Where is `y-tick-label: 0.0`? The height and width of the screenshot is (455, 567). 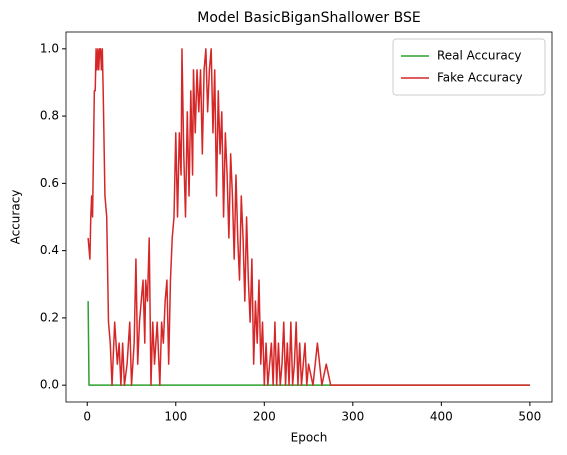 y-tick-label: 0.0 is located at coordinates (49, 385).